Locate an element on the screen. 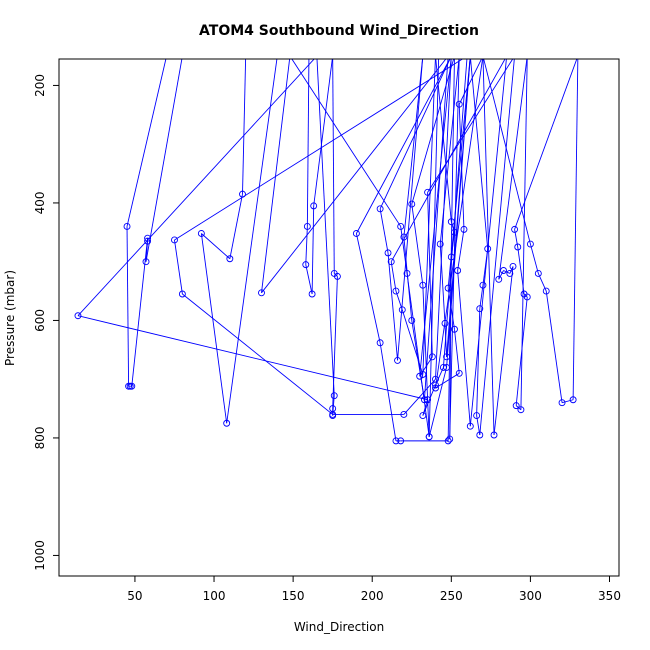 The image size is (650, 650). y-tick-label: 200 is located at coordinates (40, 85).